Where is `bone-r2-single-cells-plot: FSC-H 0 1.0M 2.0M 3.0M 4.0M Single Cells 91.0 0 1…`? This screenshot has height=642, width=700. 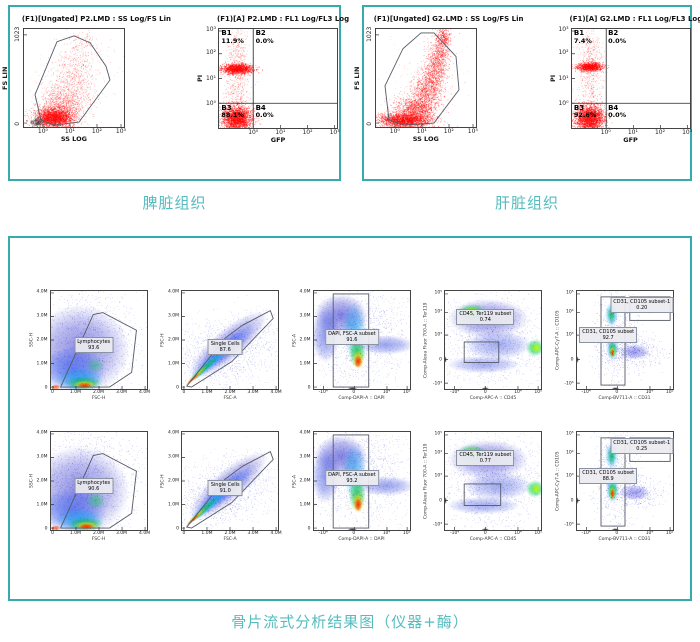 bone-r2-single-cells-plot: FSC-H 0 1.0M 2.0M 3.0M 4.0M Single Cells 91.0 0 1… is located at coordinates (220, 485).